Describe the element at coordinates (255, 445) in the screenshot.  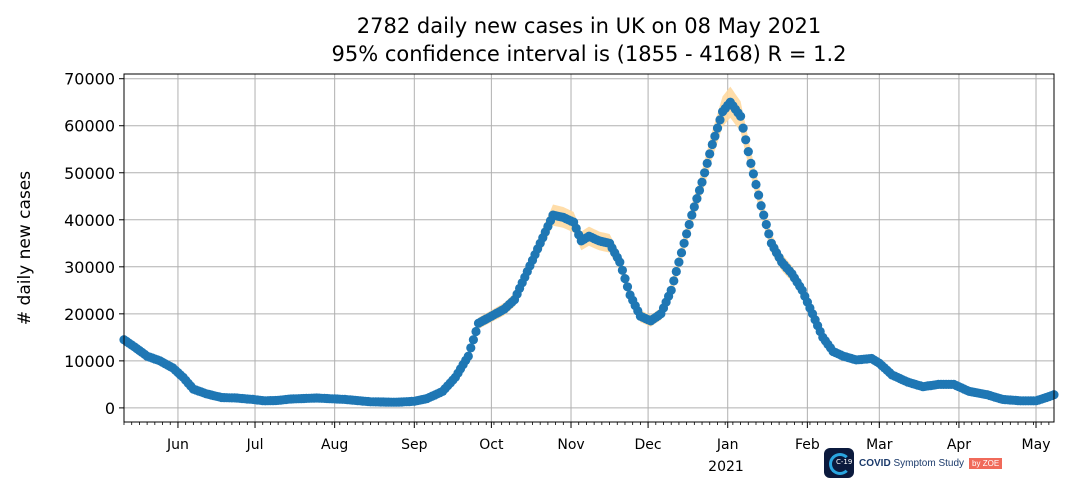
I see `x-tick-label: Jul` at that location.